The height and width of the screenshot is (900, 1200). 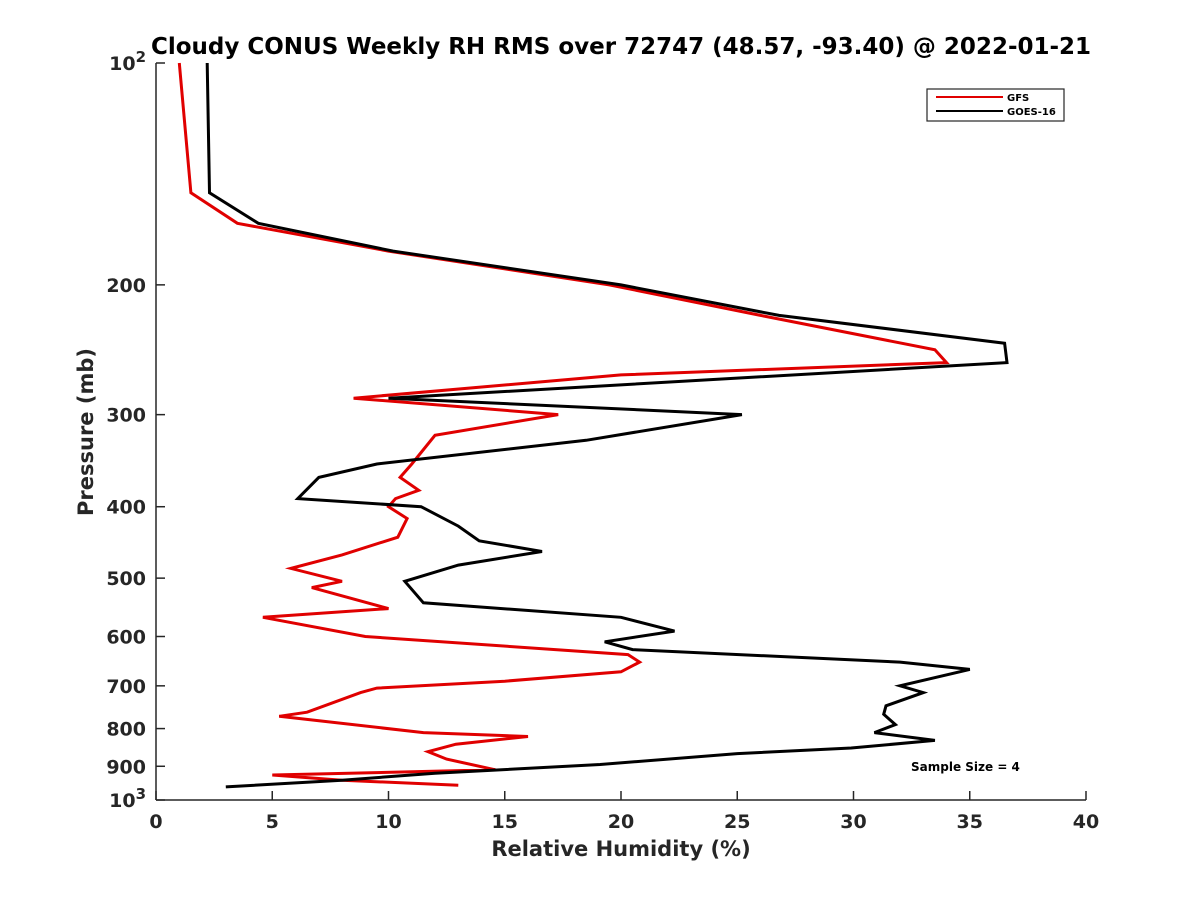 What do you see at coordinates (126, 286) in the screenshot?
I see `y-tick-label: 200` at bounding box center [126, 286].